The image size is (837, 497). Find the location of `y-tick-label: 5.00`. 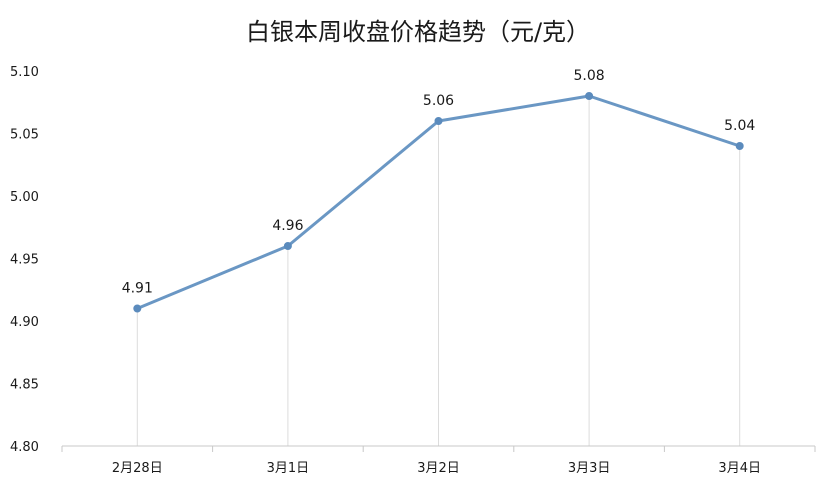

y-tick-label: 5.00 is located at coordinates (24, 197).